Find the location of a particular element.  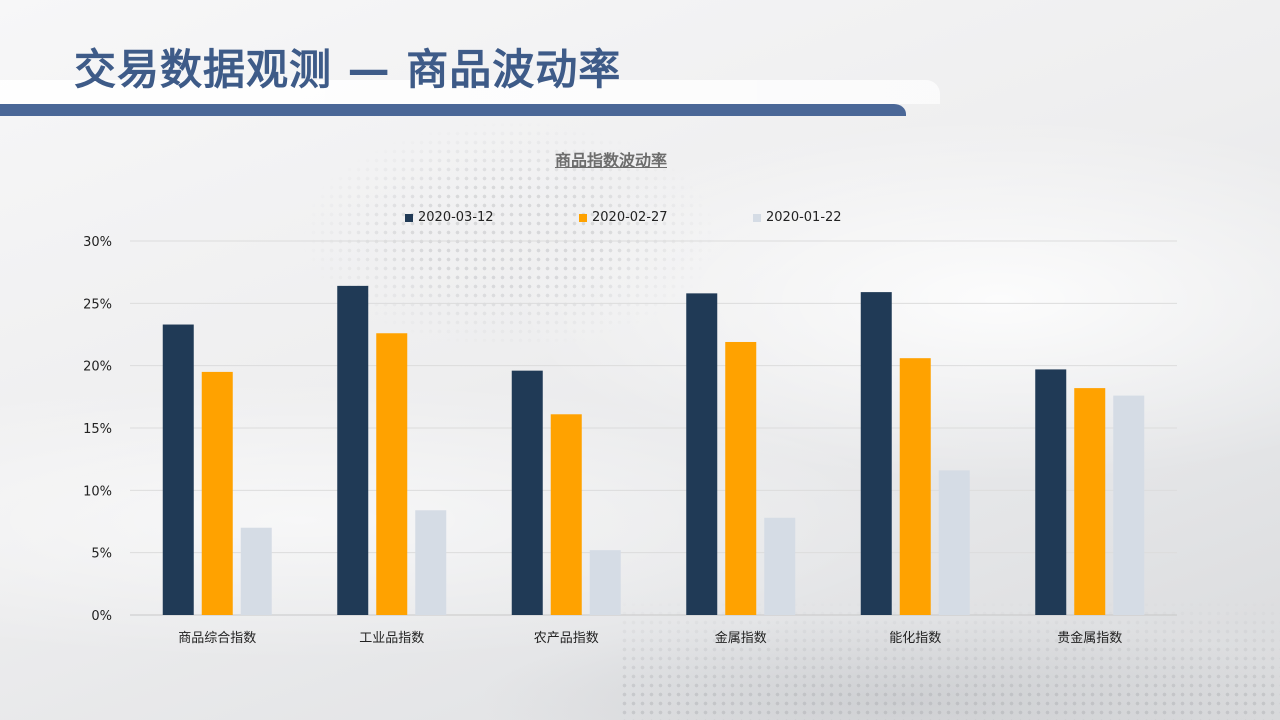

legend-item-series-1: 2020-02-27 is located at coordinates (623, 217).